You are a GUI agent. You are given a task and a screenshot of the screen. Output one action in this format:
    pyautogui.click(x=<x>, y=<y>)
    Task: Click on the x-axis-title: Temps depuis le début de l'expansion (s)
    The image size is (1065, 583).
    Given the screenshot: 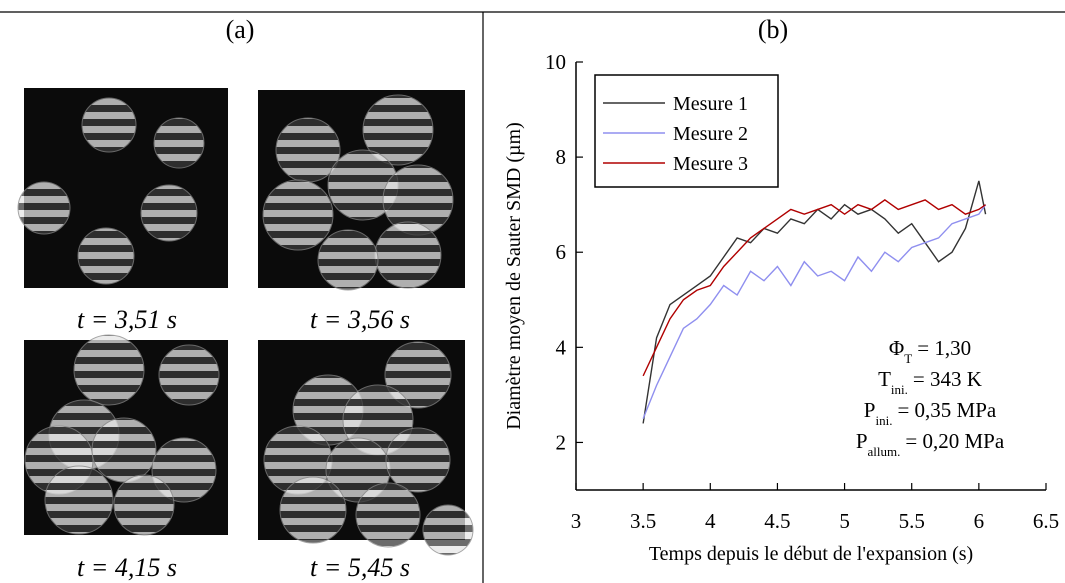 What is the action you would take?
    pyautogui.click(x=811, y=554)
    